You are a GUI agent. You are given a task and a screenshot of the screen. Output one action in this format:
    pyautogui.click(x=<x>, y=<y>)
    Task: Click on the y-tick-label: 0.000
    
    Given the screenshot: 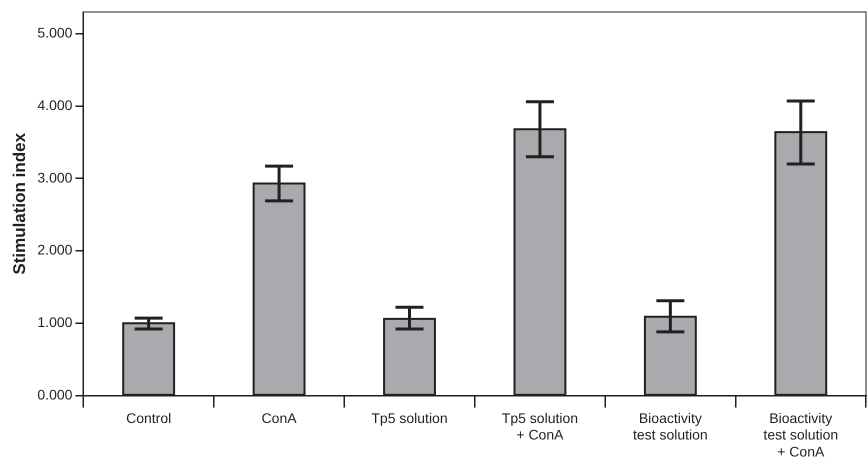 What is the action you would take?
    pyautogui.click(x=55, y=394)
    